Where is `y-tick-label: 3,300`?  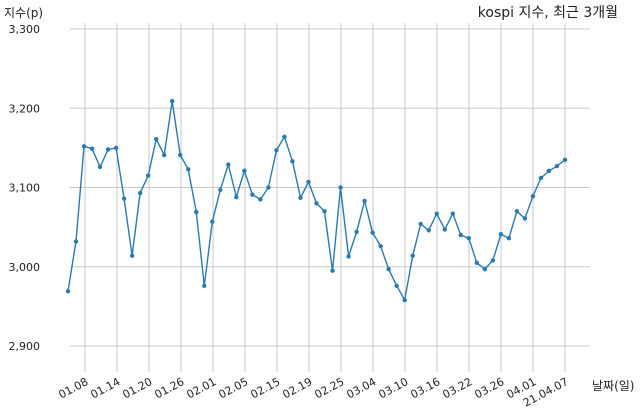 y-tick-label: 3,300 is located at coordinates (25, 29).